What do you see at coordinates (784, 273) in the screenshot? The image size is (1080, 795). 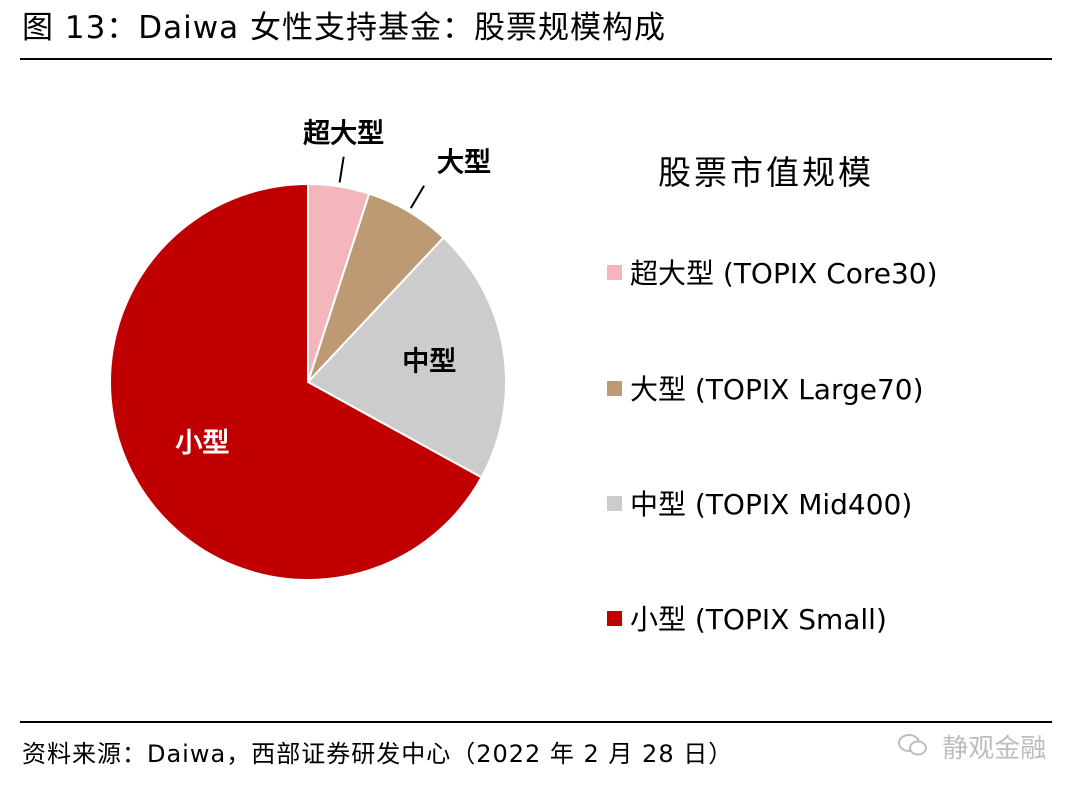 I see `legend-label: 超大型 (TOPIX Core30)` at bounding box center [784, 273].